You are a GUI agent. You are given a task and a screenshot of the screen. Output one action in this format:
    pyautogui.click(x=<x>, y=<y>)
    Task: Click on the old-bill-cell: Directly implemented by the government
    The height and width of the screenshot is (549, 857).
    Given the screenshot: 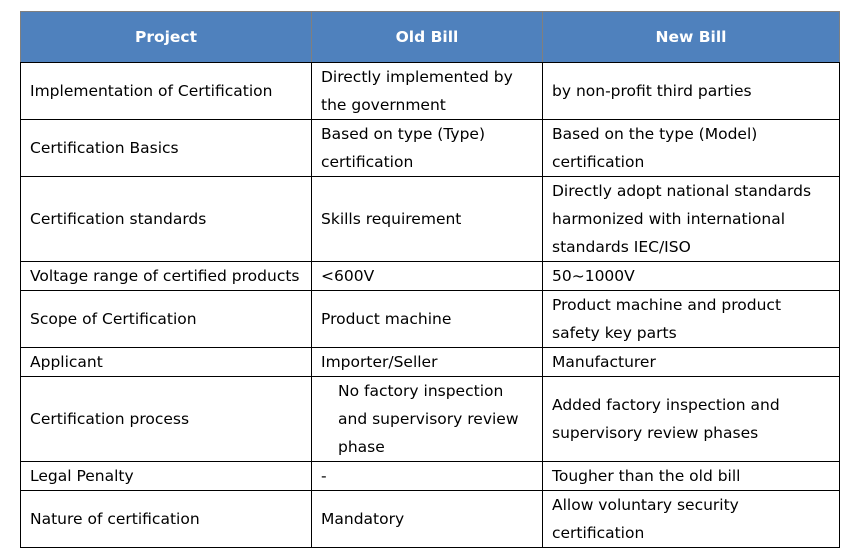 What is the action you would take?
    pyautogui.click(x=427, y=91)
    